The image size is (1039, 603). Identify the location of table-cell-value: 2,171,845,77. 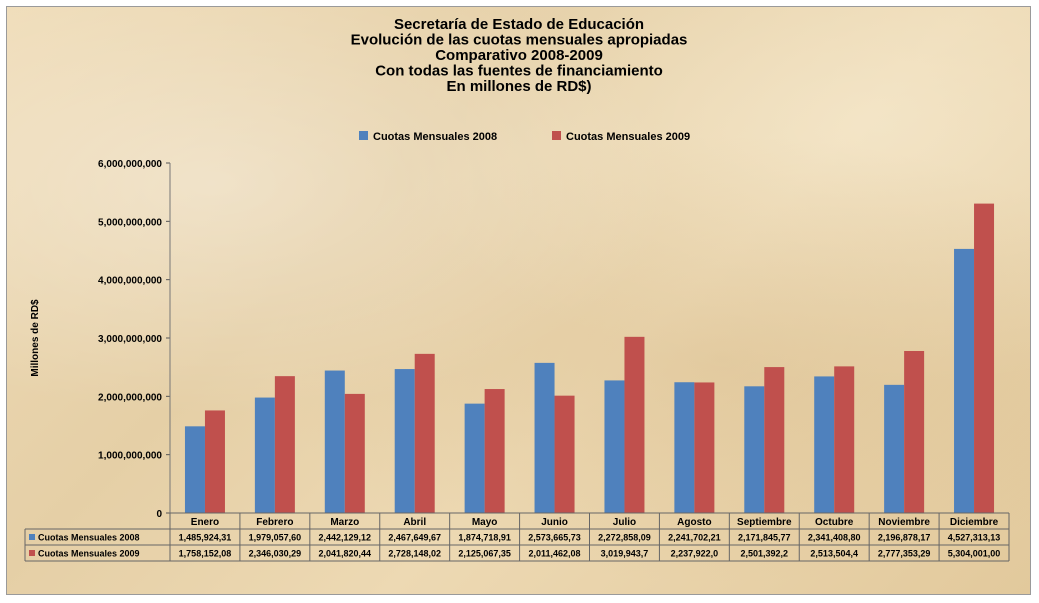
(764, 538).